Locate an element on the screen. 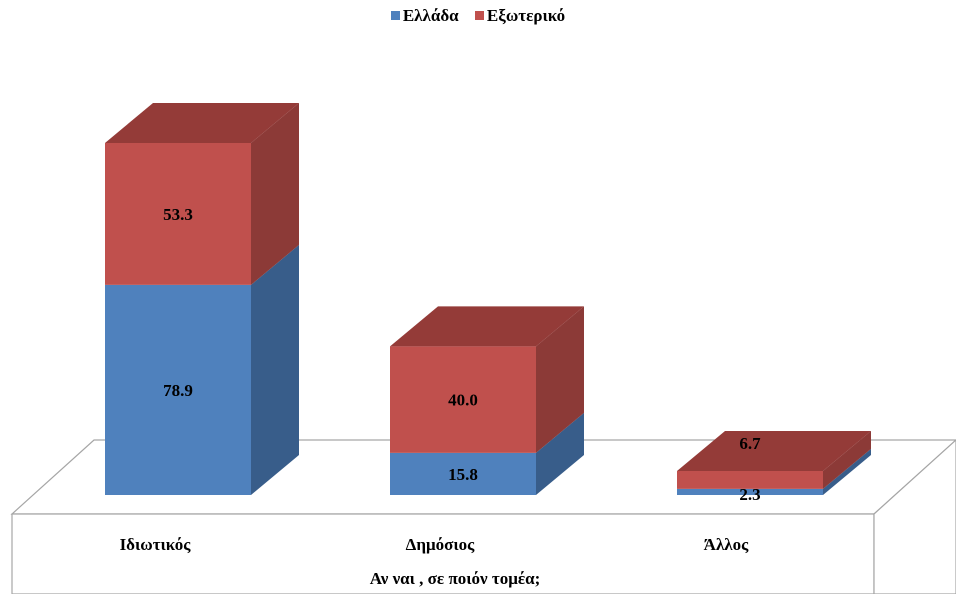  data-label-private-abroad: 53.3 is located at coordinates (178, 214).